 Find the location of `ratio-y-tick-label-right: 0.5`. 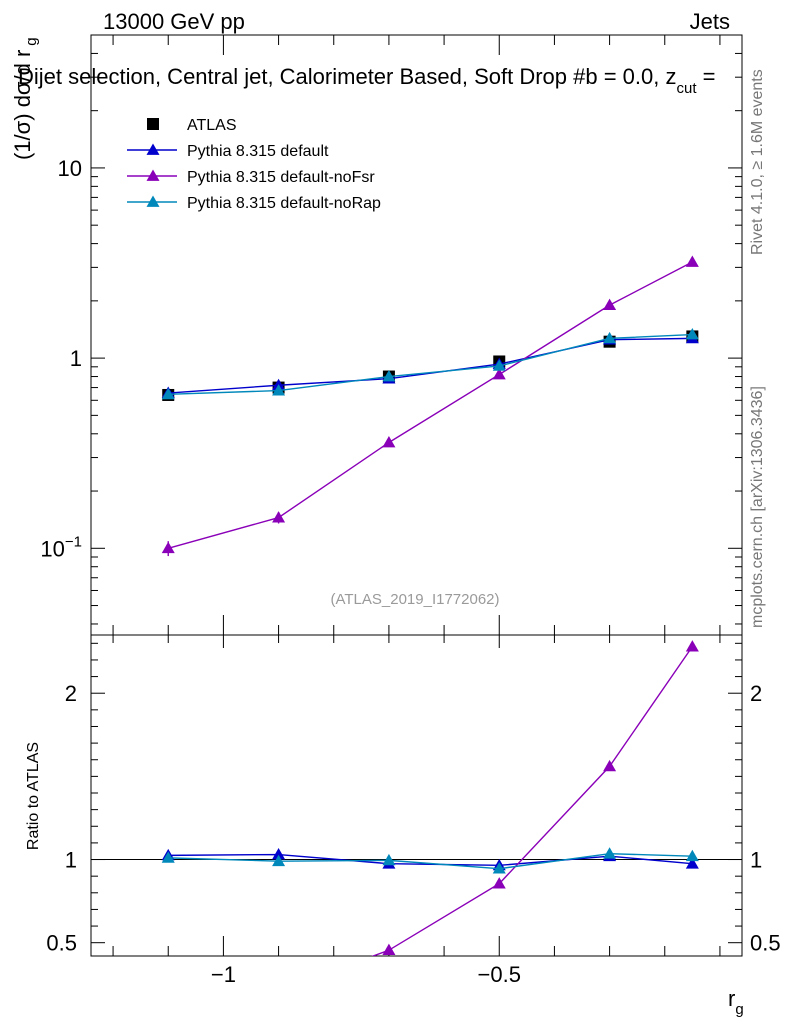

ratio-y-tick-label-right: 0.5 is located at coordinates (765, 943).